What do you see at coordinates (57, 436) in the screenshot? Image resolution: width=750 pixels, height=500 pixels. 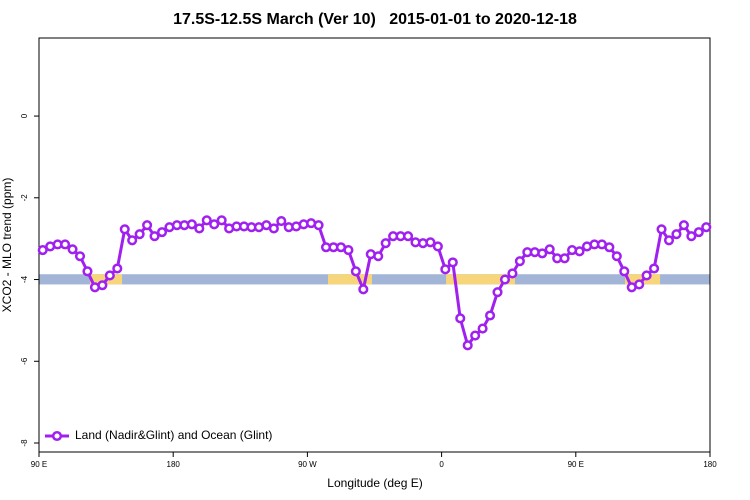 I see `legend-marker` at bounding box center [57, 436].